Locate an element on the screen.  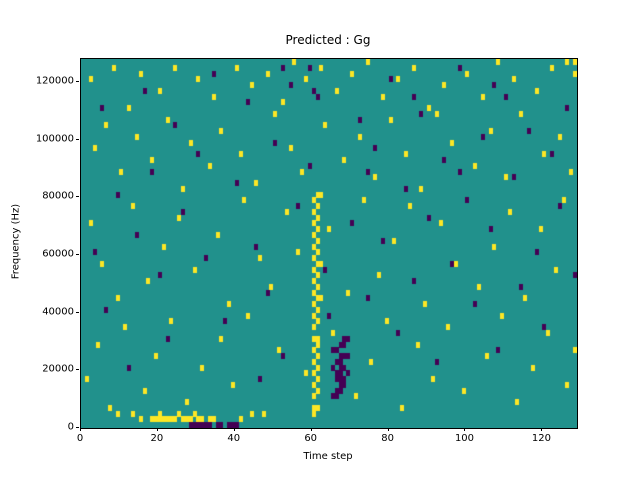
y-tick-label: 20000 is located at coordinates (58, 369).